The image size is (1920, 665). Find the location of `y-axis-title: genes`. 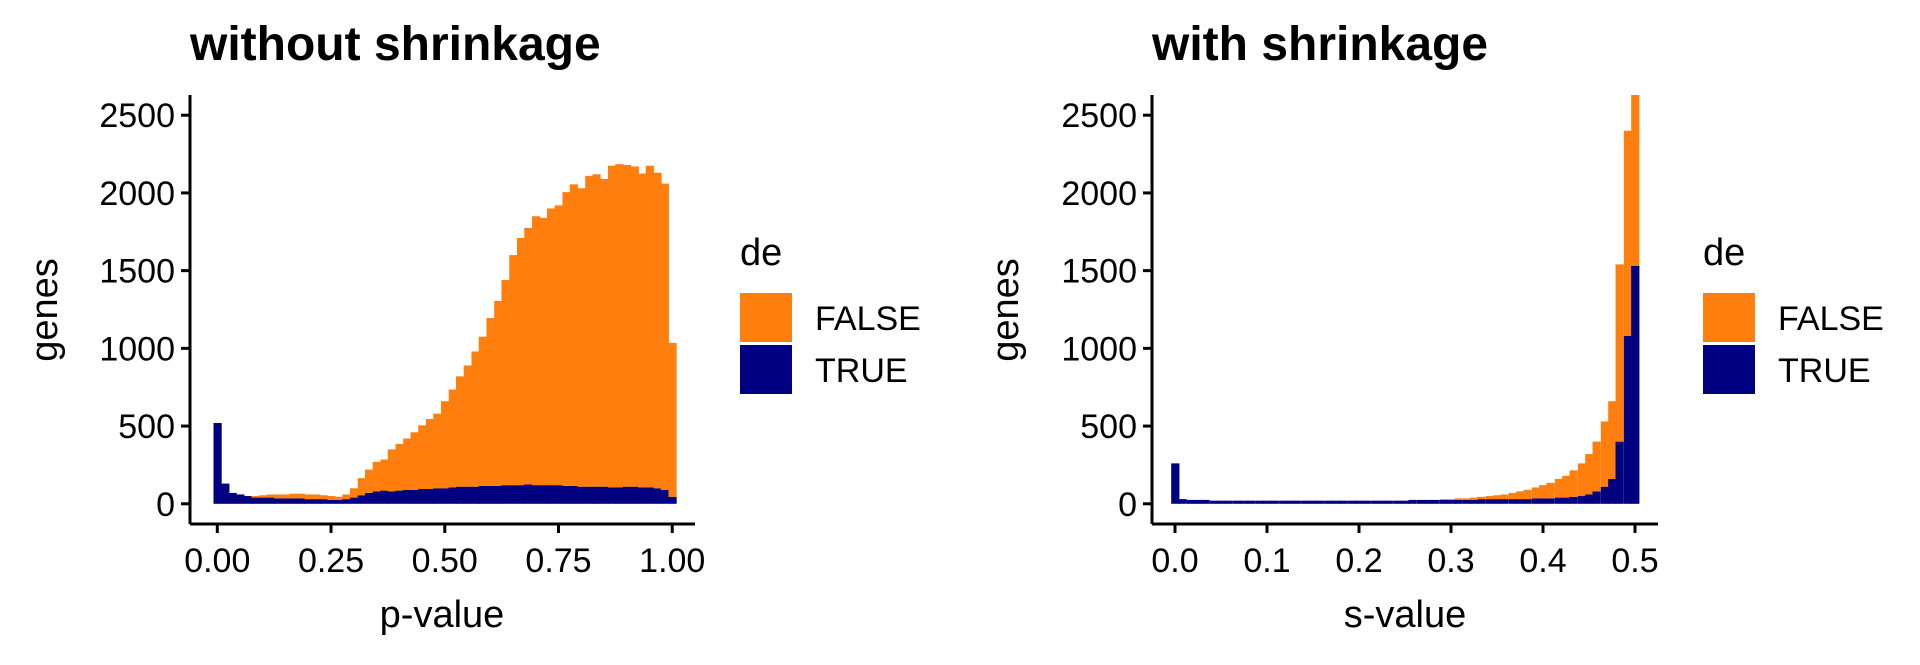

y-axis-title: genes is located at coordinates (45, 310).